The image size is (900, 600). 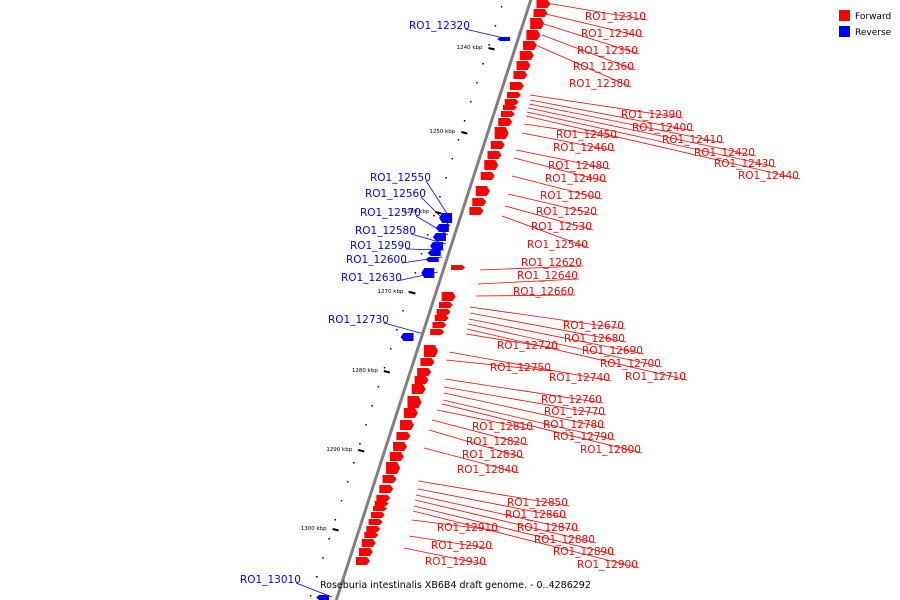 I want to click on gene-label-ro1-12630: RO1_12630, so click(x=371, y=278).